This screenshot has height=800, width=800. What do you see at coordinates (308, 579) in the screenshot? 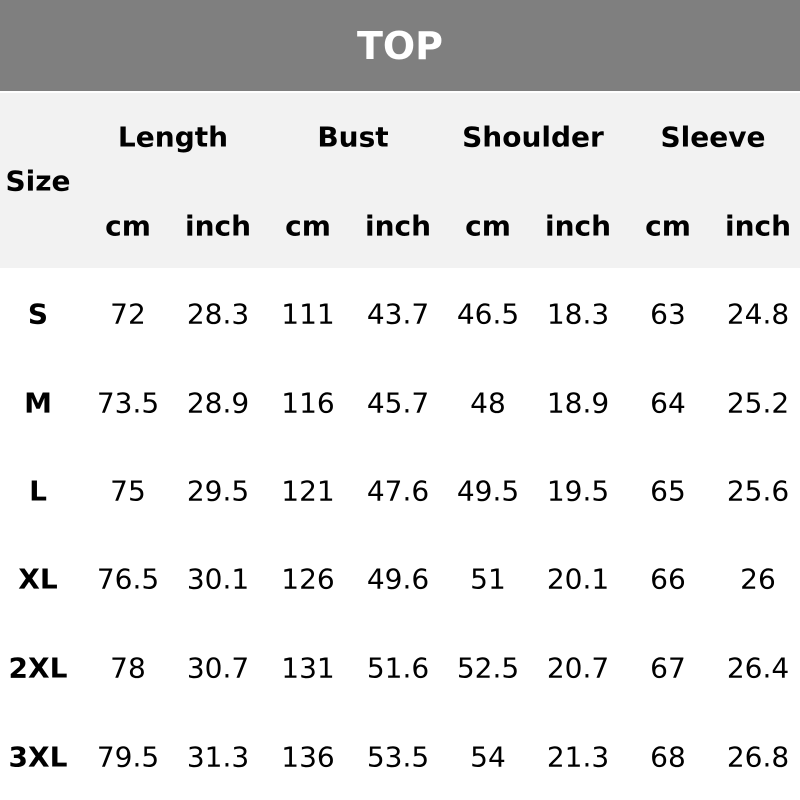
I see `value-cell: 126` at bounding box center [308, 579].